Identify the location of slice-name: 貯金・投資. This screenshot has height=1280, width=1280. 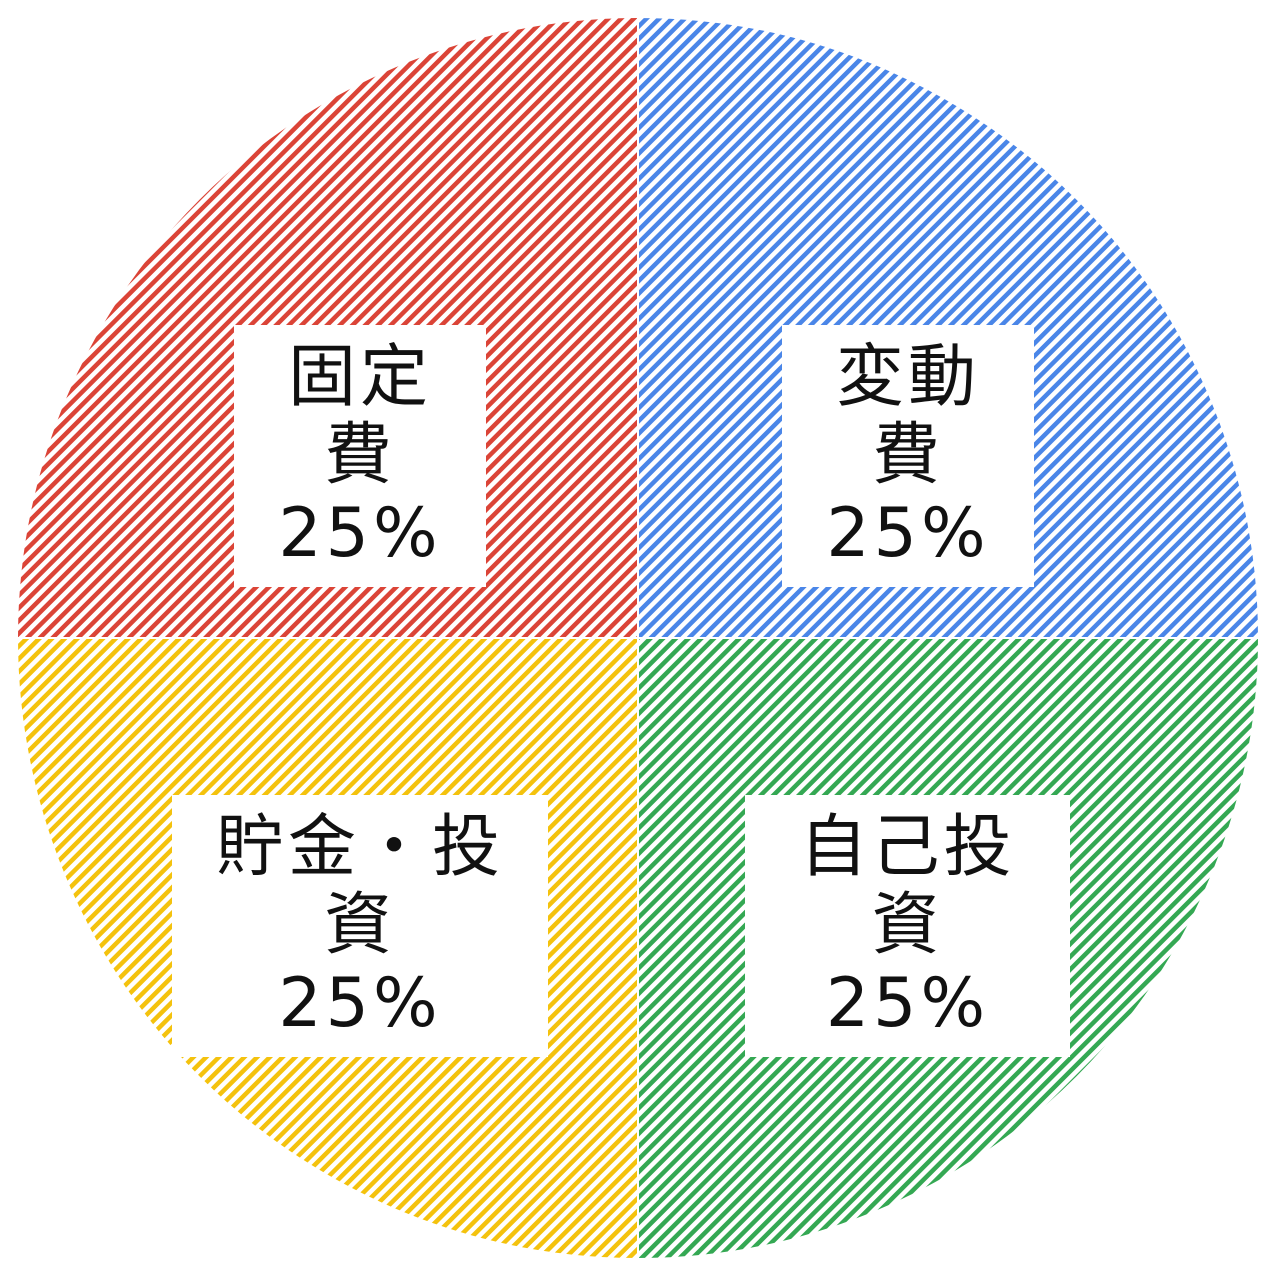
(359, 886).